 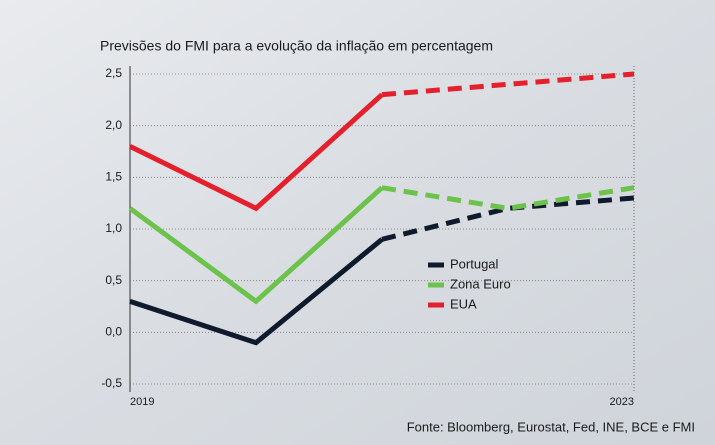 I want to click on x-tick-label: 2019, so click(x=142, y=402).